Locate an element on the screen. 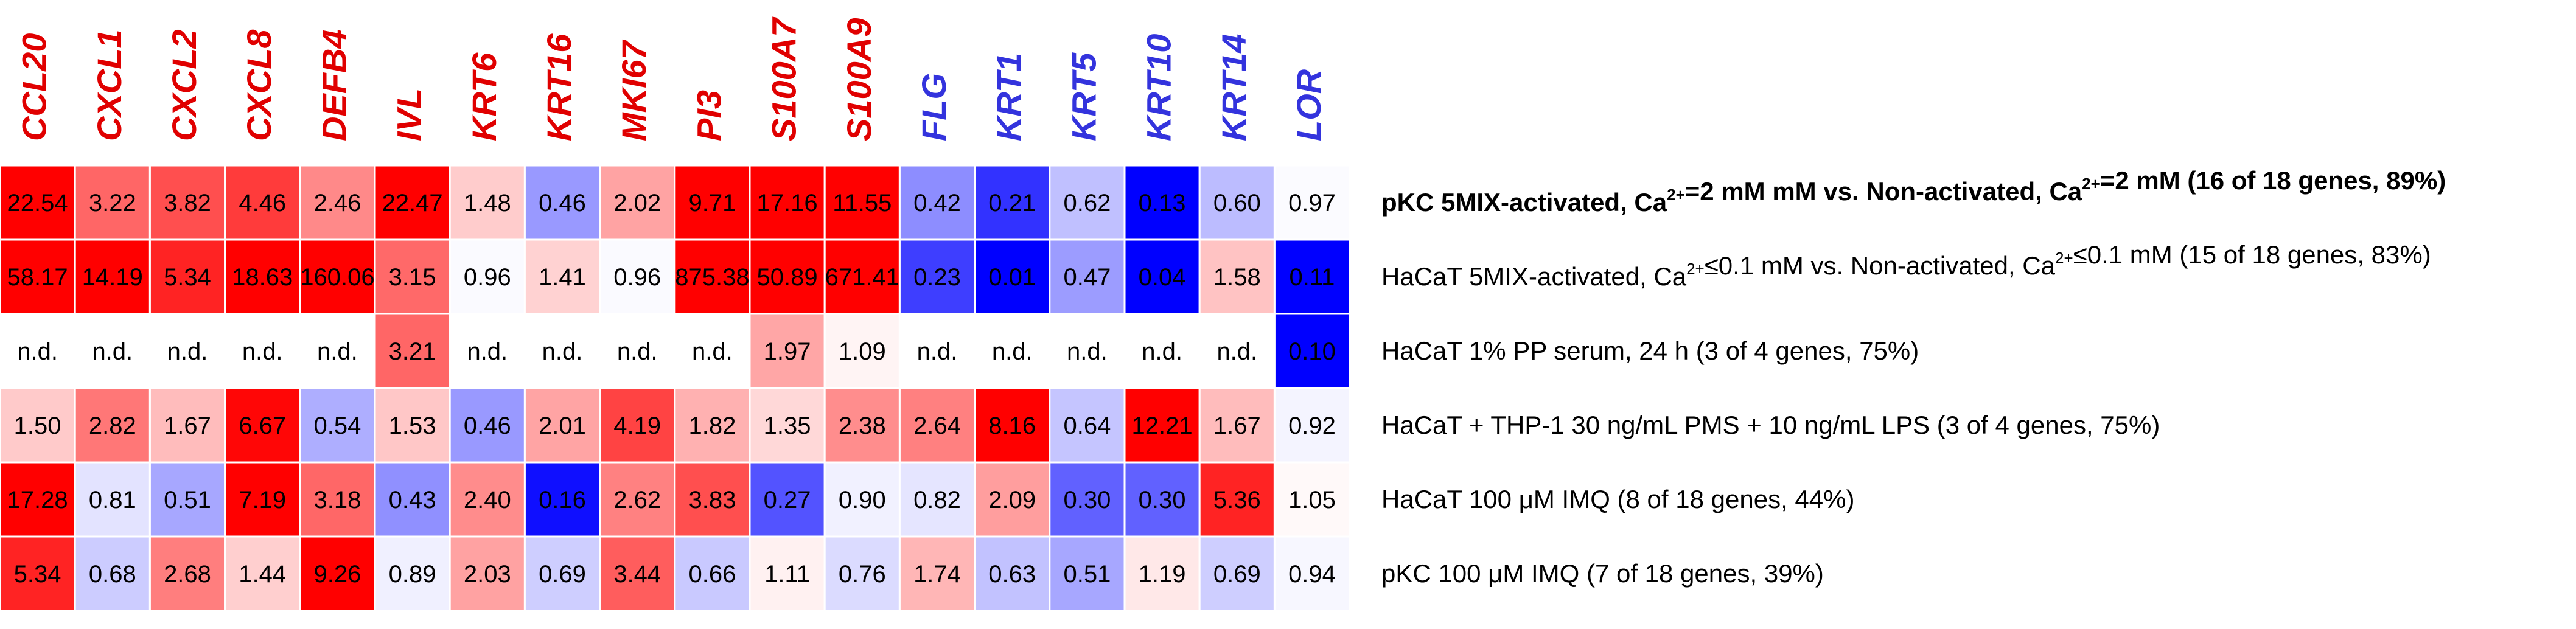 This screenshot has height=629, width=2576. cell-value: 0.64 is located at coordinates (1087, 425).